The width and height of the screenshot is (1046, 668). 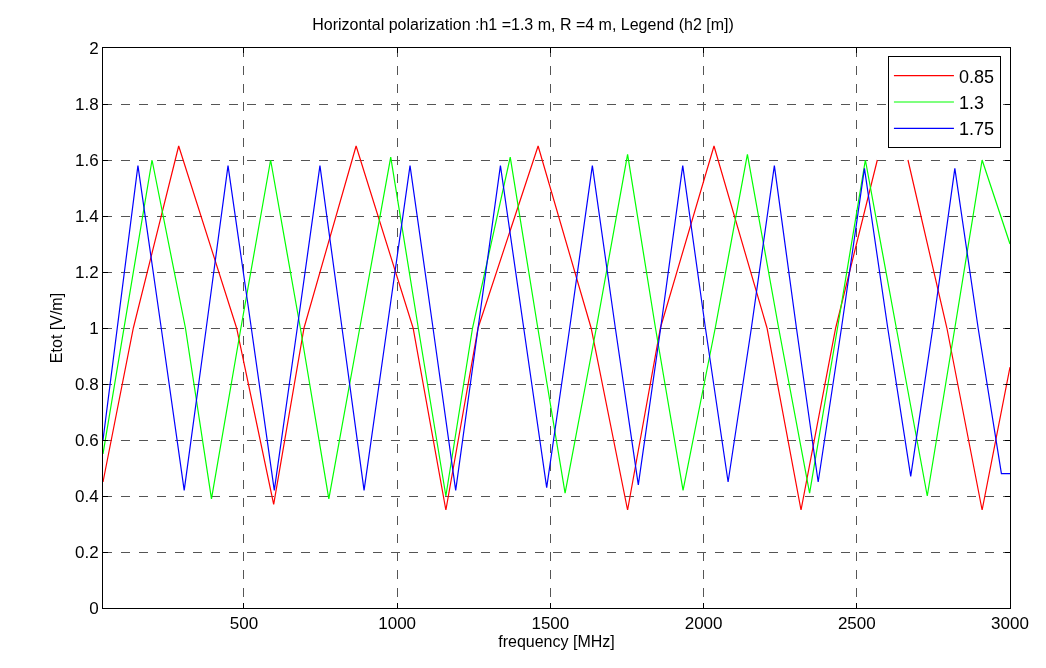 What do you see at coordinates (86, 384) in the screenshot?
I see `y-tick-label: 0.8` at bounding box center [86, 384].